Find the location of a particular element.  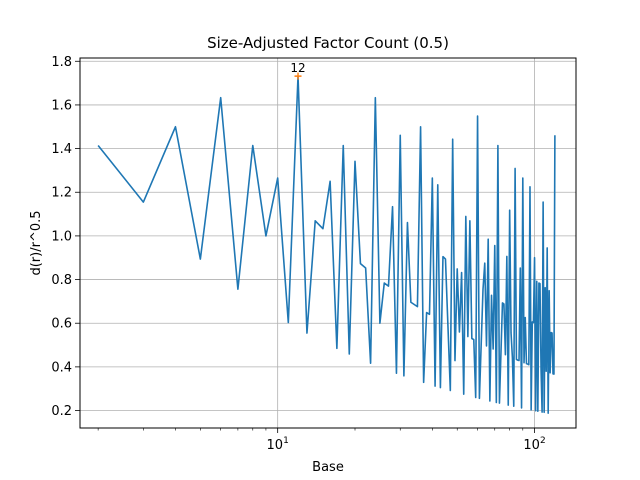

x-axis-ticks: 10¹ 10² is located at coordinates (321, 440).